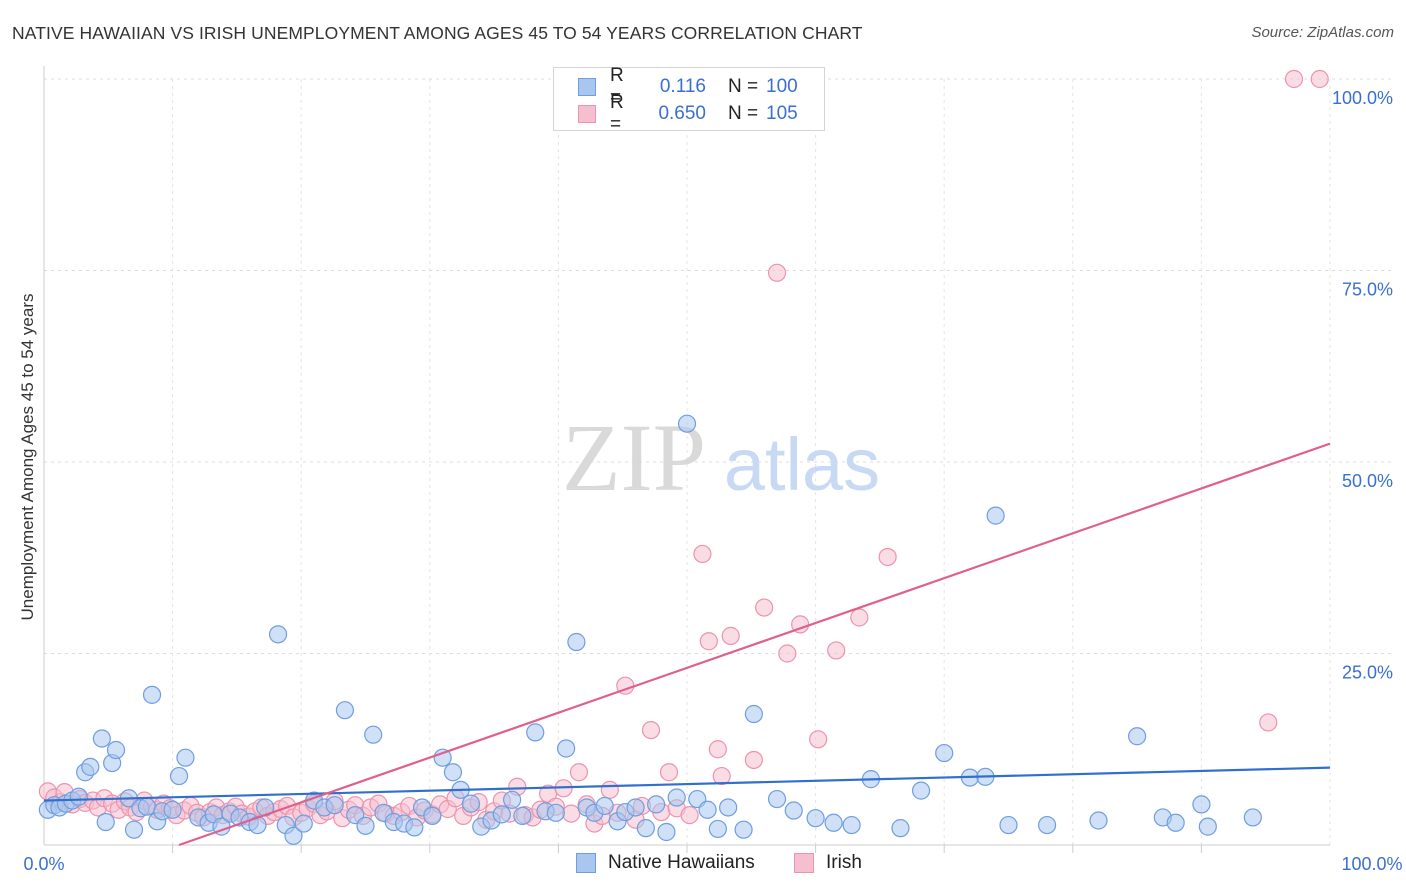 This screenshot has width=1406, height=892. Describe the element at coordinates (782, 86) in the screenshot. I see `legend-n-value-native-hawaiians: 100` at that location.